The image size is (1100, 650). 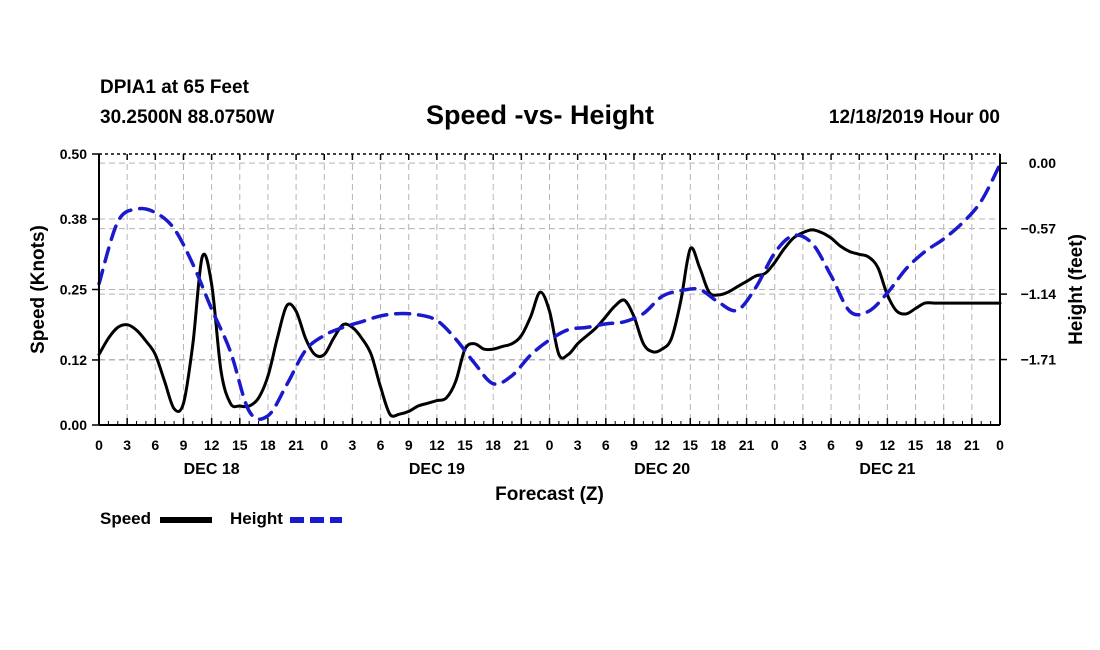 I want to click on day-label: DEC 19, so click(x=437, y=469).